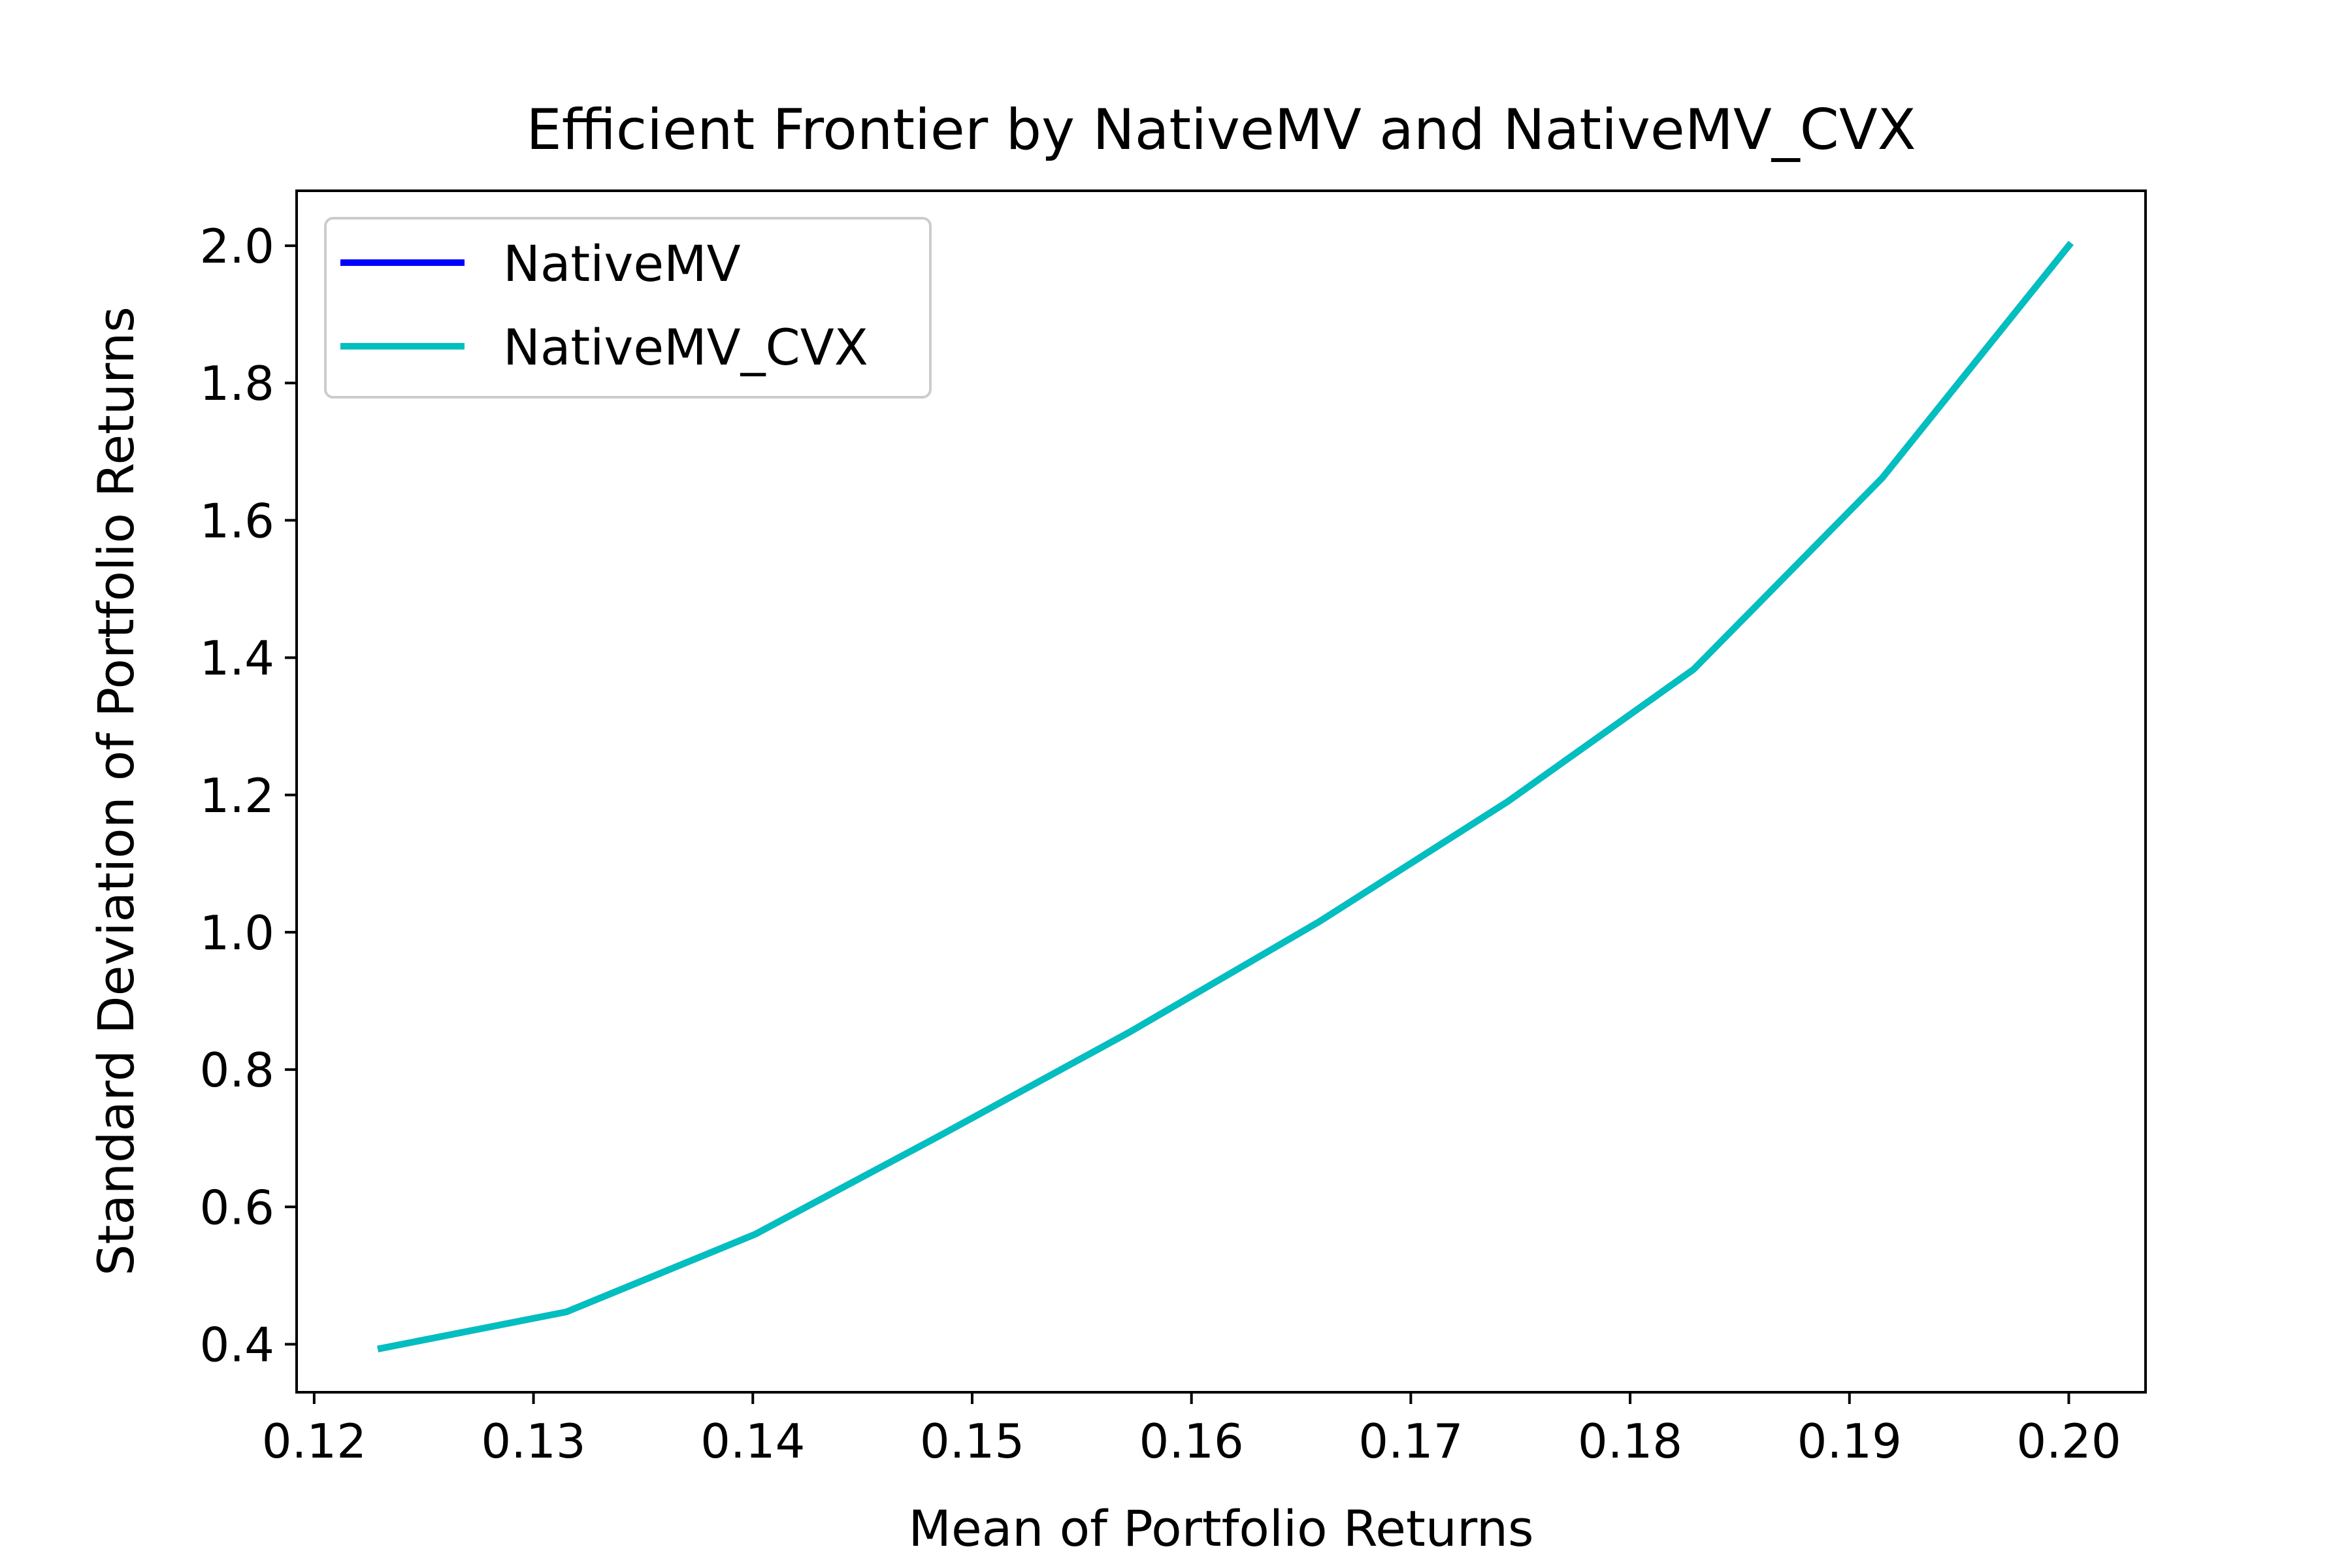  I want to click on x-tick-label: 0.16, so click(1191, 1441).